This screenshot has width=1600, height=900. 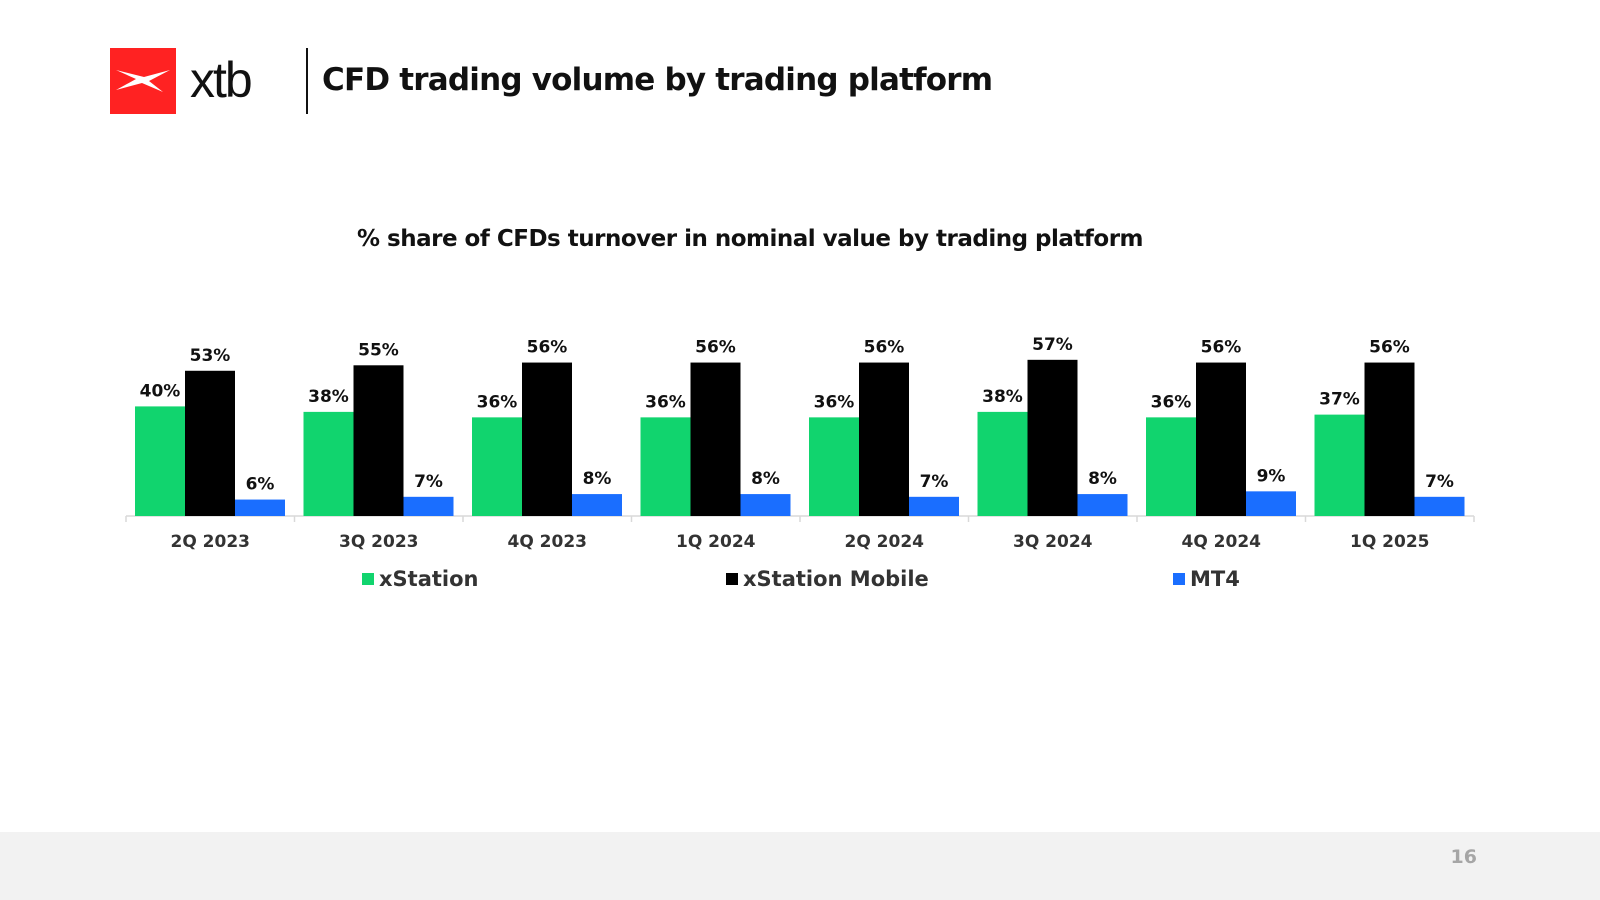 What do you see at coordinates (884, 542) in the screenshot?
I see `x-tick-label: 2Q 2024` at bounding box center [884, 542].